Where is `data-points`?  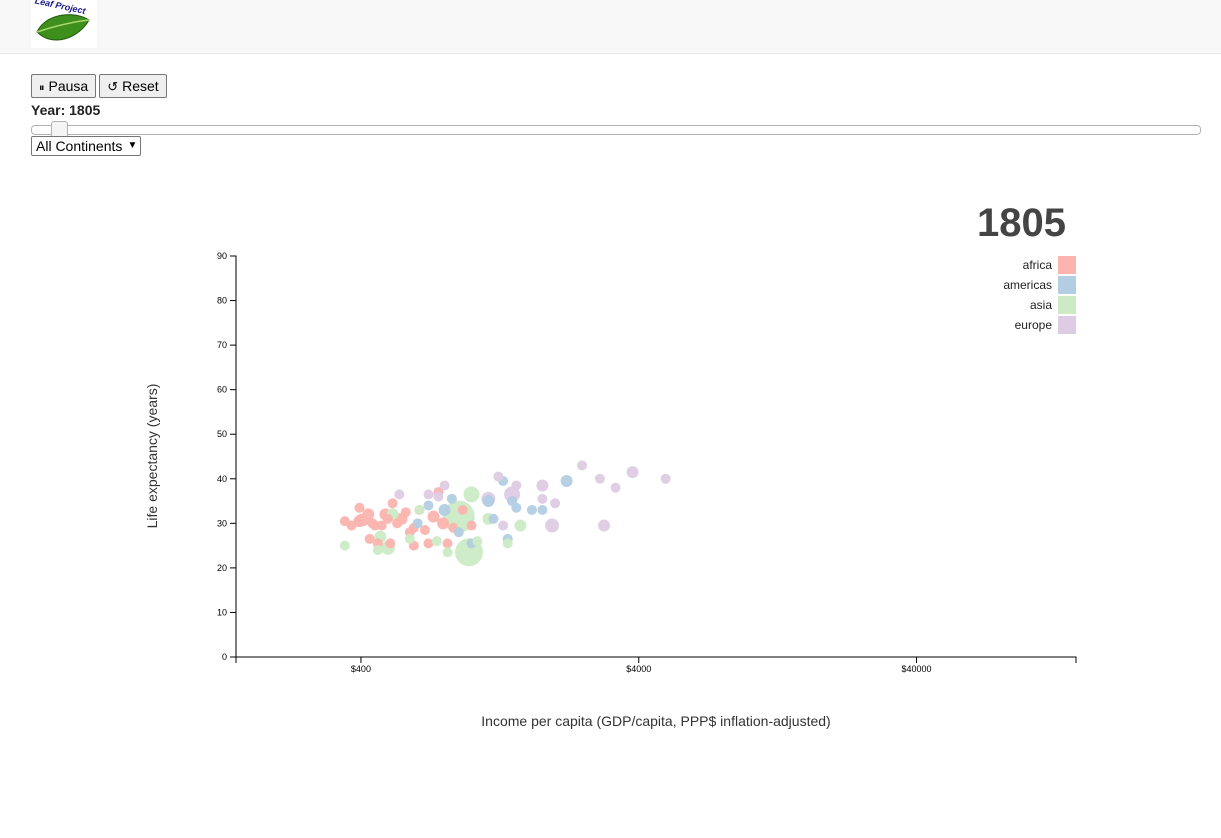
data-points is located at coordinates (505, 513).